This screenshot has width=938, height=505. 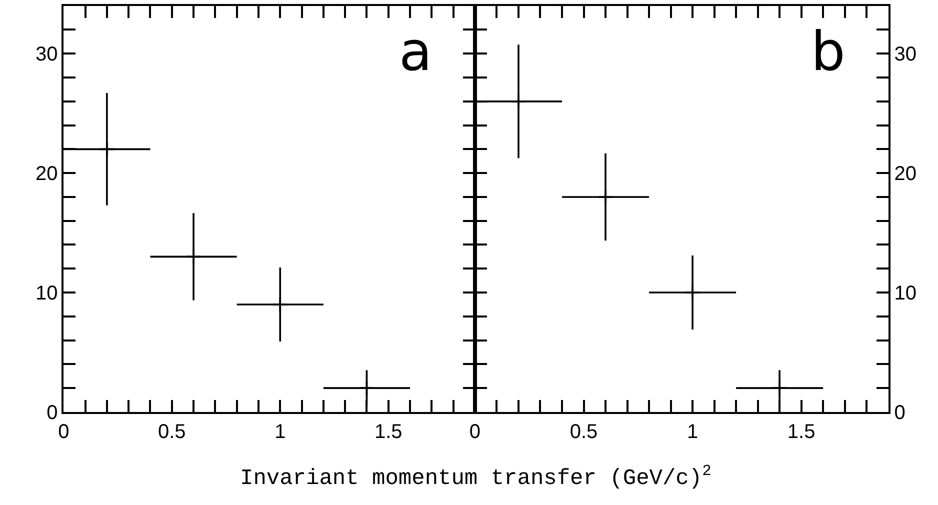 What do you see at coordinates (475, 431) in the screenshot?
I see `x-tick-label: 0` at bounding box center [475, 431].